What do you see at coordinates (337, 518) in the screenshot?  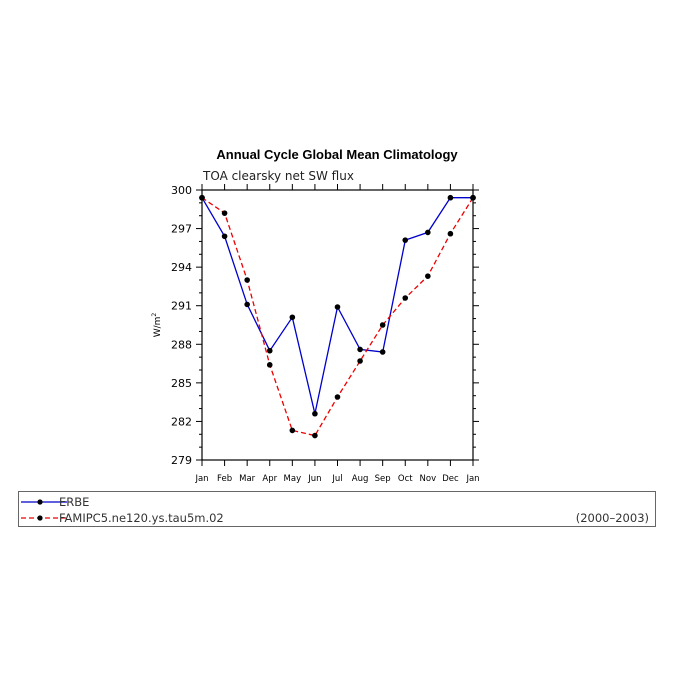 I see `legend-entry-famipc5: FAMIPC5.ne120.ys.tau5m.02 (2000–2003)` at bounding box center [337, 518].